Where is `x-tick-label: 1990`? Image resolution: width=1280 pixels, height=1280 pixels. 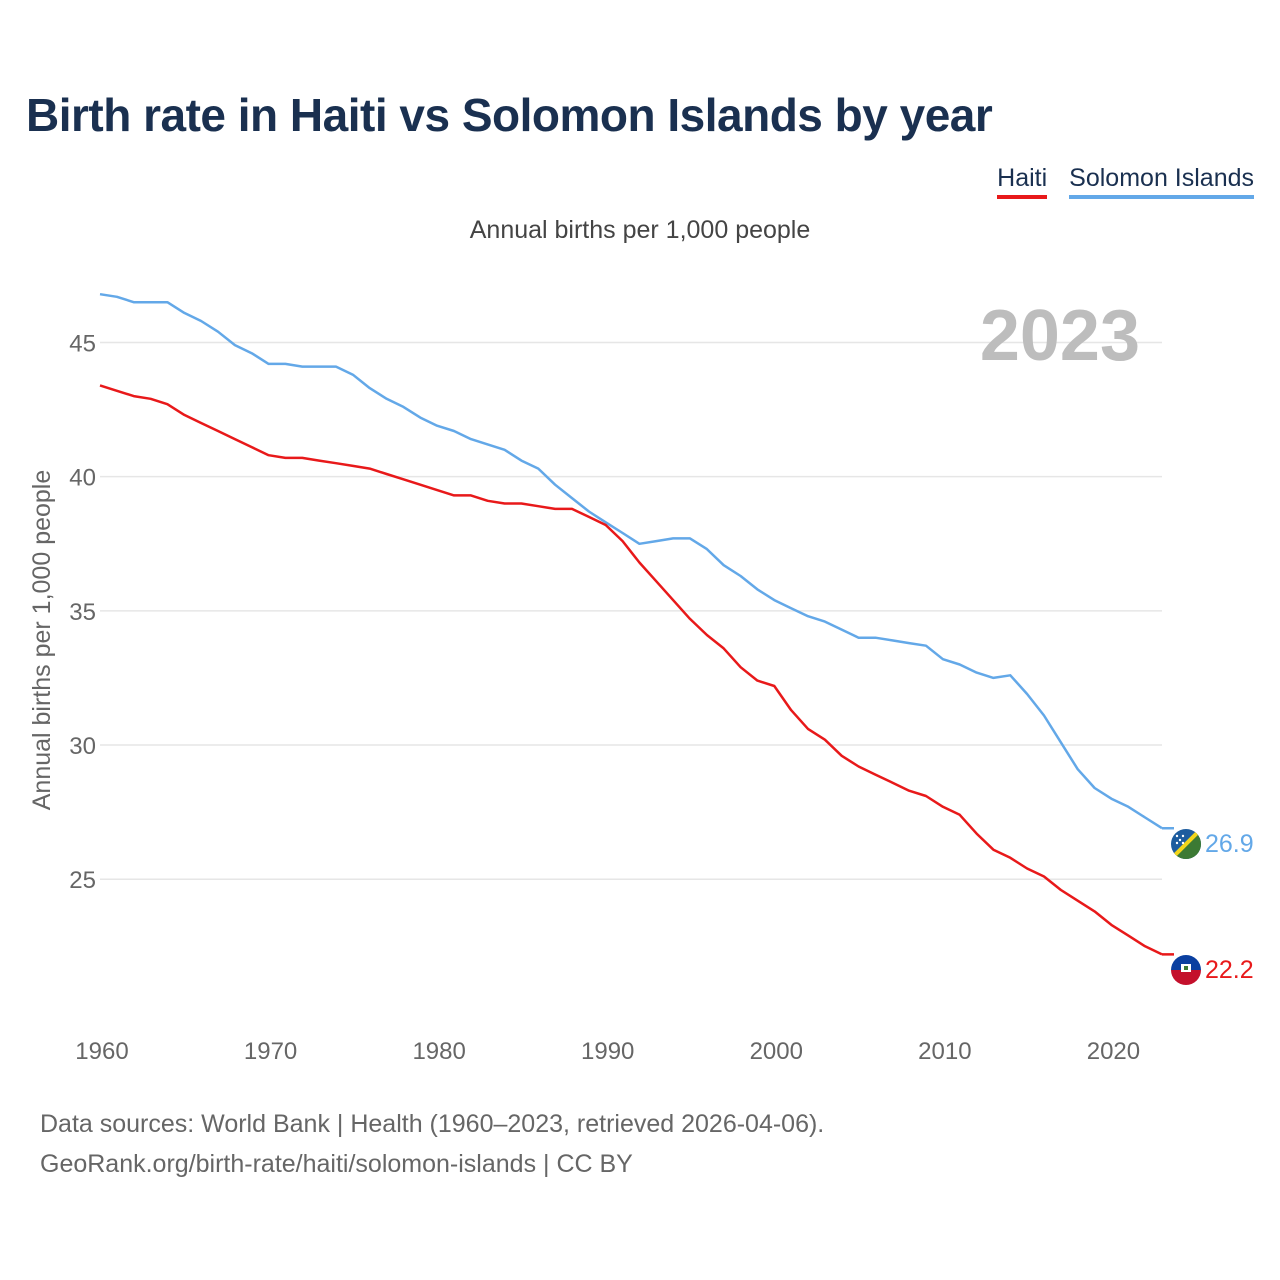
x-tick-label: 1990 is located at coordinates (607, 1051).